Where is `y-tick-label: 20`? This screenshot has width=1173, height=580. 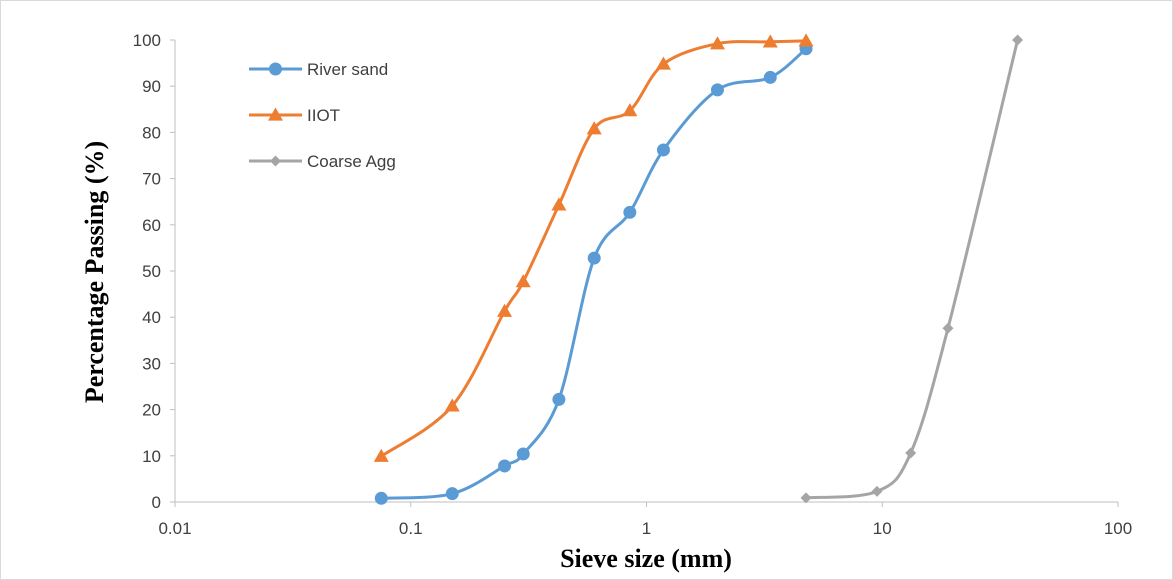
y-tick-label: 20 is located at coordinates (151, 410).